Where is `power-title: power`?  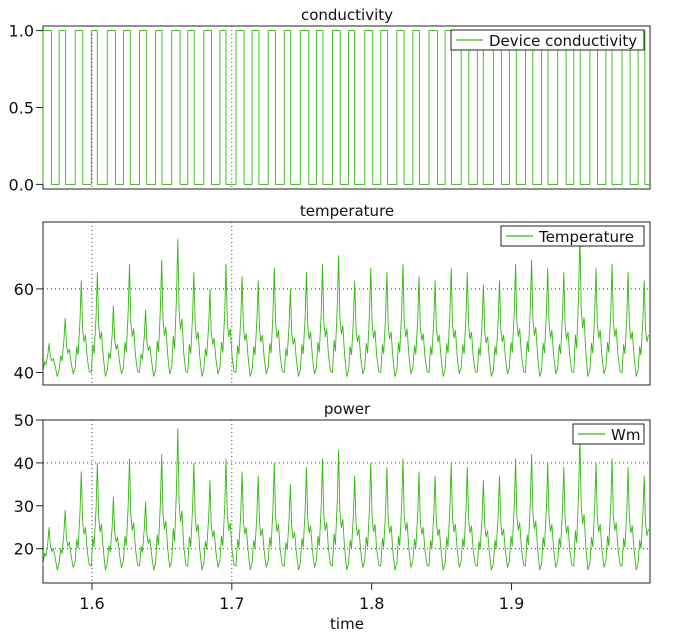
power-title: power is located at coordinates (347, 409).